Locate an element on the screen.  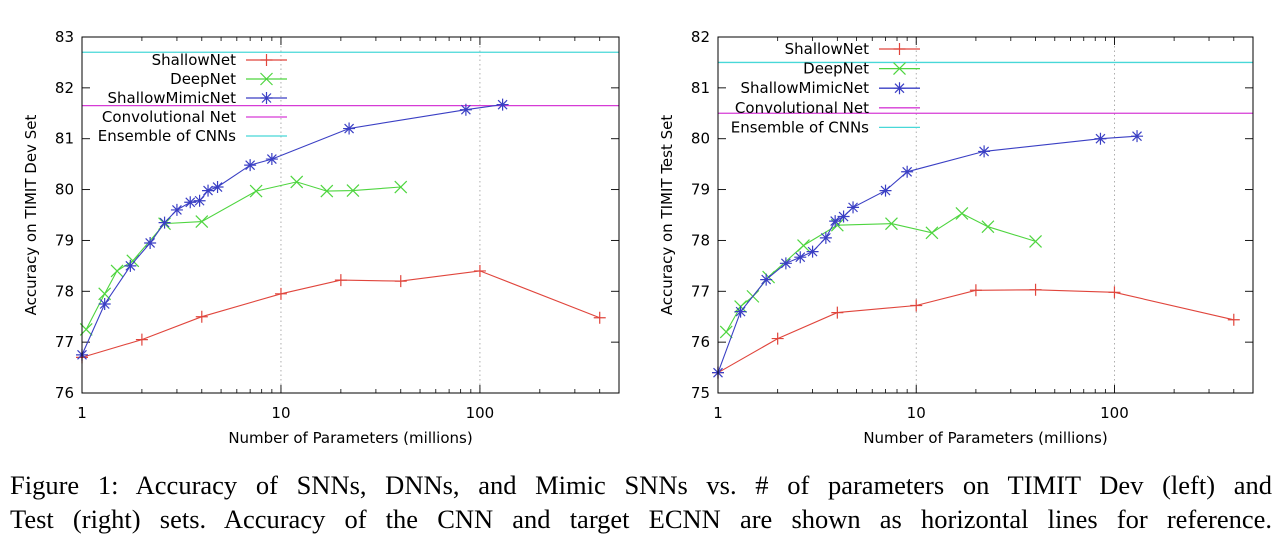
y-axis-label: Accuracy on TIMIT Dev Set is located at coordinates (31, 215).